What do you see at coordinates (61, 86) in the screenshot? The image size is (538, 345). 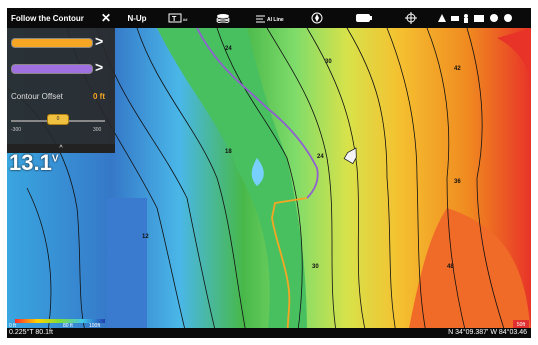 I see `contour-panel: > > Contour Offset 0 ft 0 -300 300` at bounding box center [61, 86].